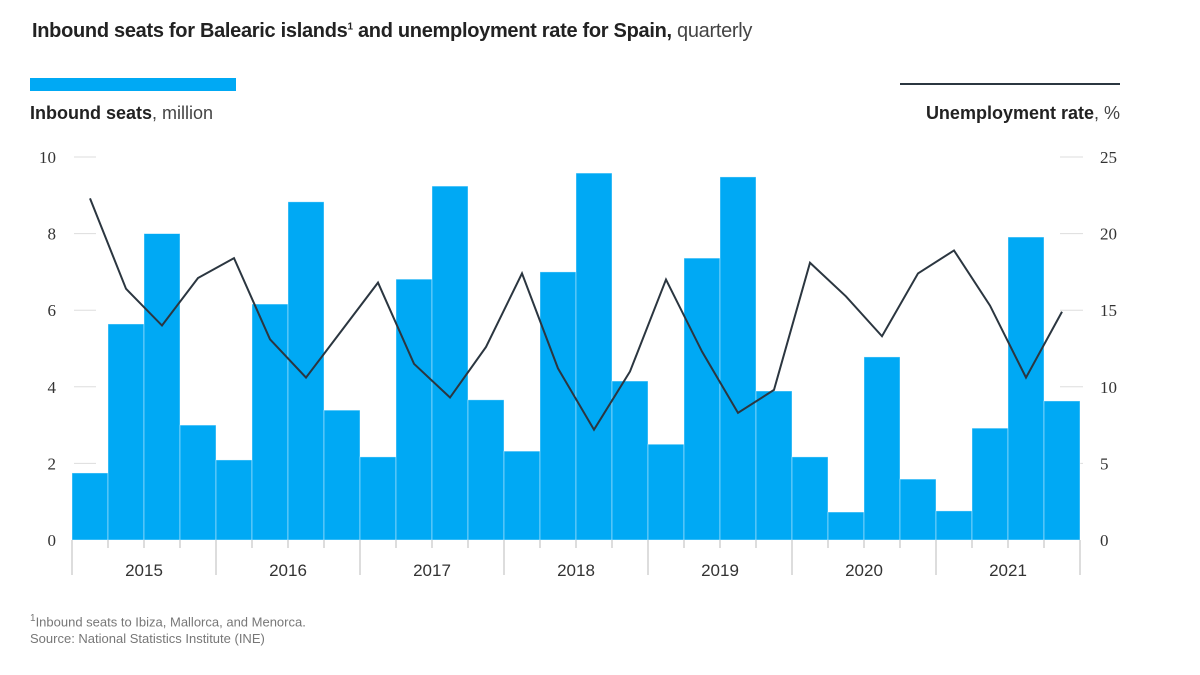 Image resolution: width=1200 pixels, height=675 pixels. I want to click on right-tick-label: 25, so click(1108, 157).